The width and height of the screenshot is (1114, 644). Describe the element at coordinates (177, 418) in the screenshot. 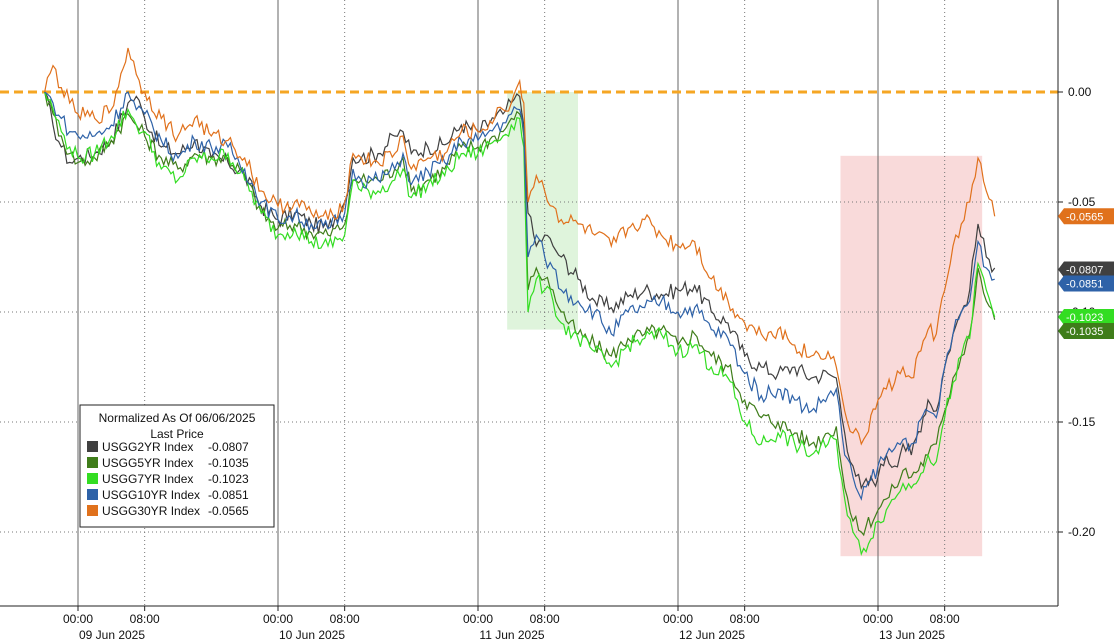

I see `legend-title: Normalized As Of 06/06/2025` at that location.